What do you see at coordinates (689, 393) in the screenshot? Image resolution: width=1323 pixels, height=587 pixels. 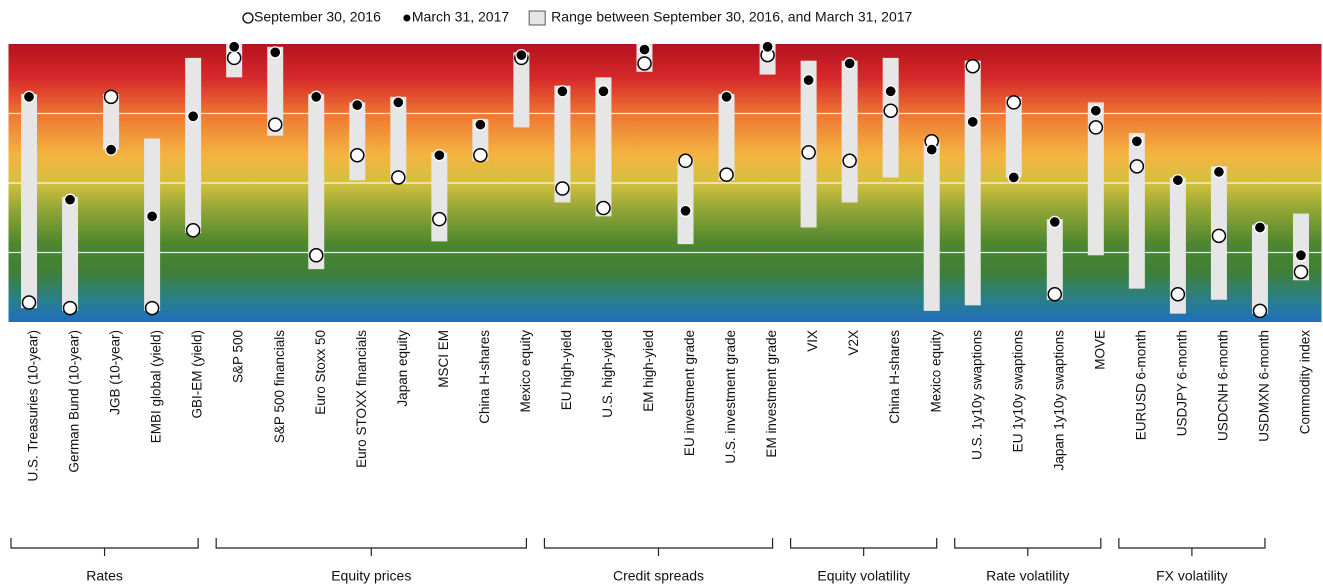 I see `category-label: EU investment grade` at bounding box center [689, 393].